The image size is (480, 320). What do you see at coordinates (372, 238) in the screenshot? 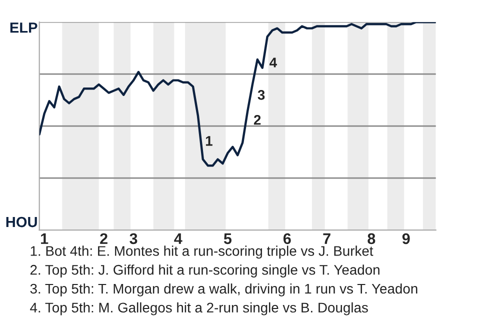
I see `x-tick-label: 8` at bounding box center [372, 238].